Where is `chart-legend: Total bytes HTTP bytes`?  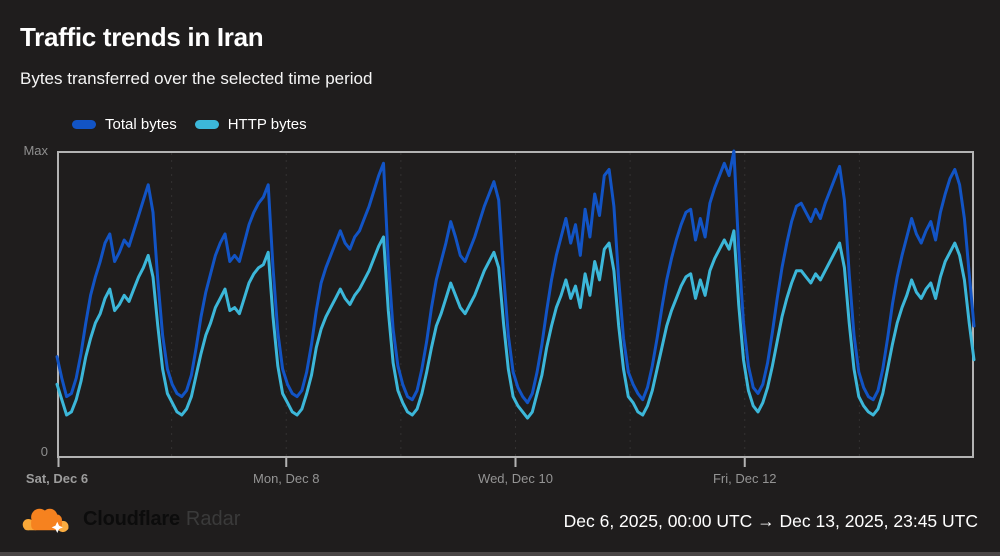
chart-legend: Total bytes HTTP bytes is located at coordinates (189, 124).